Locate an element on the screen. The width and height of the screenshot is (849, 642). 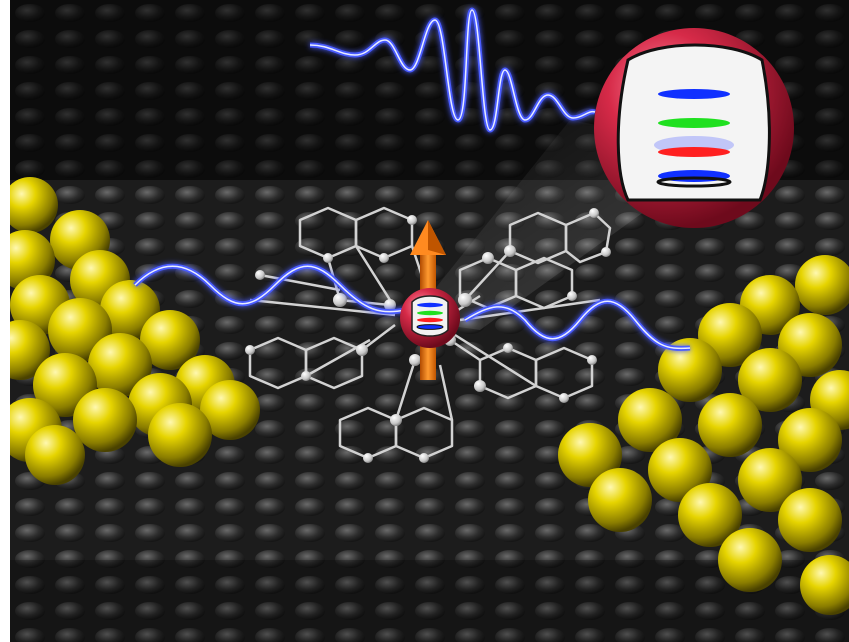
level-red is located at coordinates (694, 152).